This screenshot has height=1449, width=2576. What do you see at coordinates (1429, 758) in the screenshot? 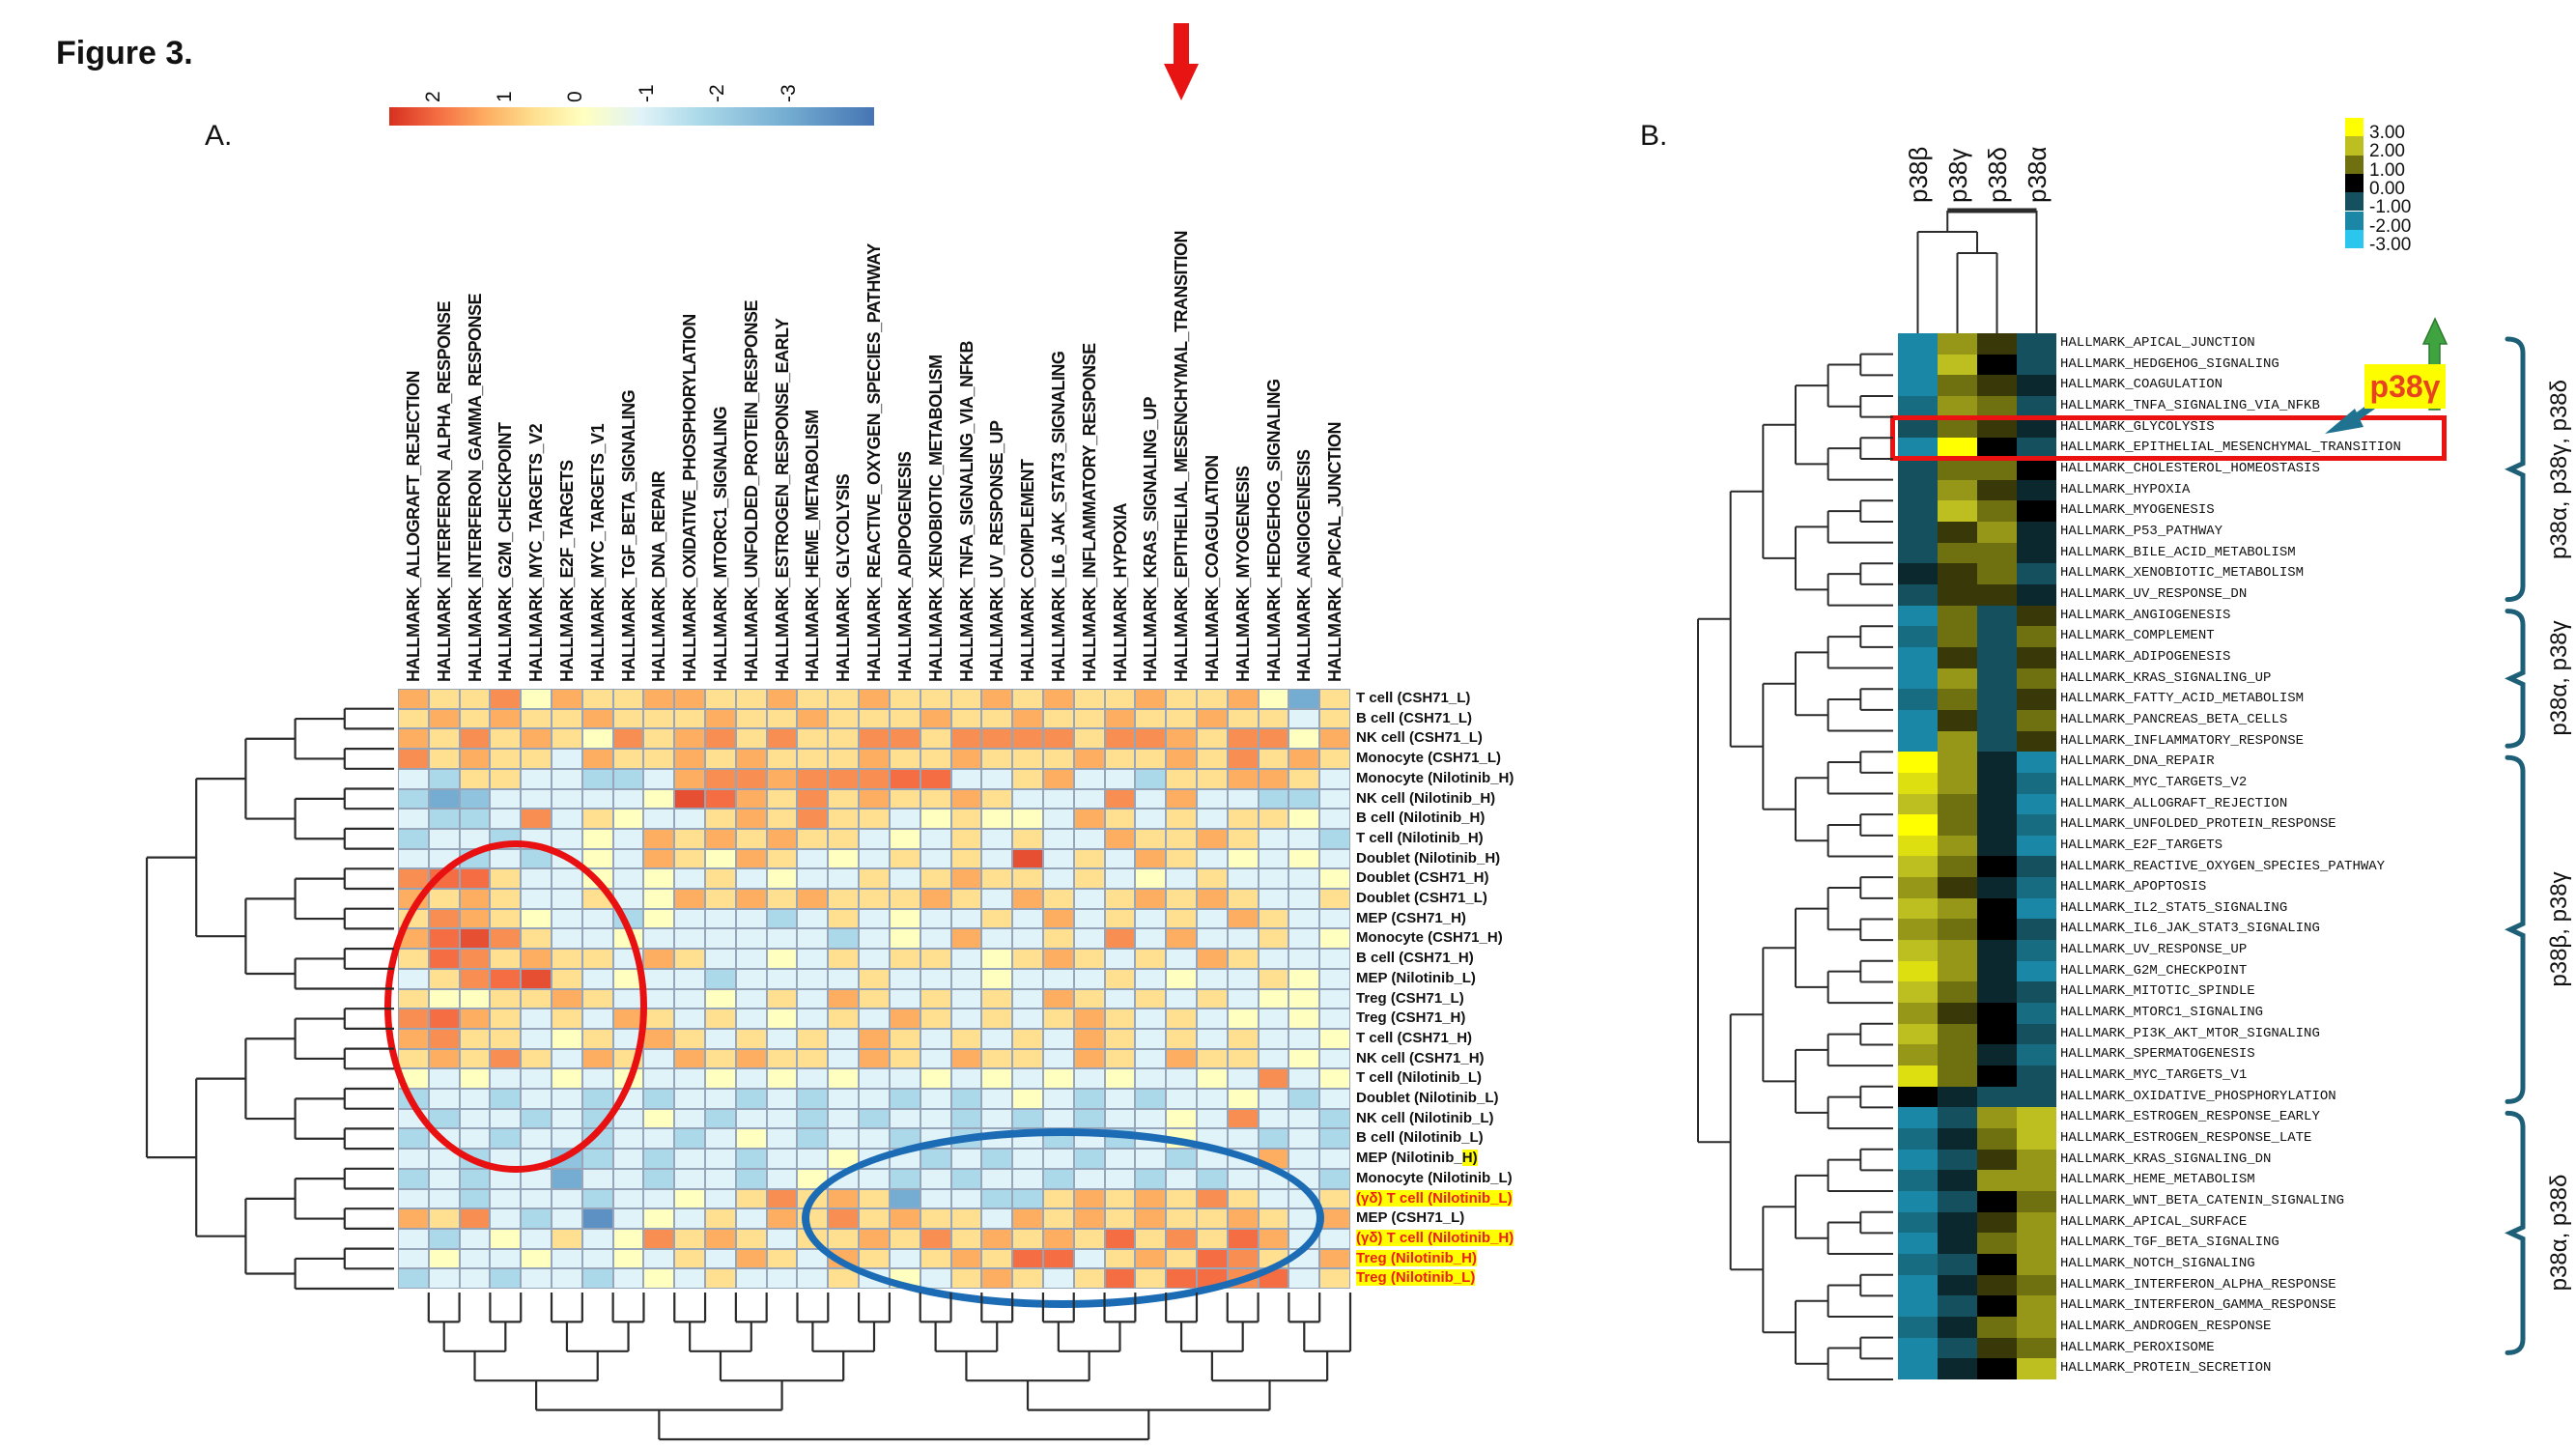
I see `a-row-label: Monocyte (CSH71_L)` at bounding box center [1429, 758].